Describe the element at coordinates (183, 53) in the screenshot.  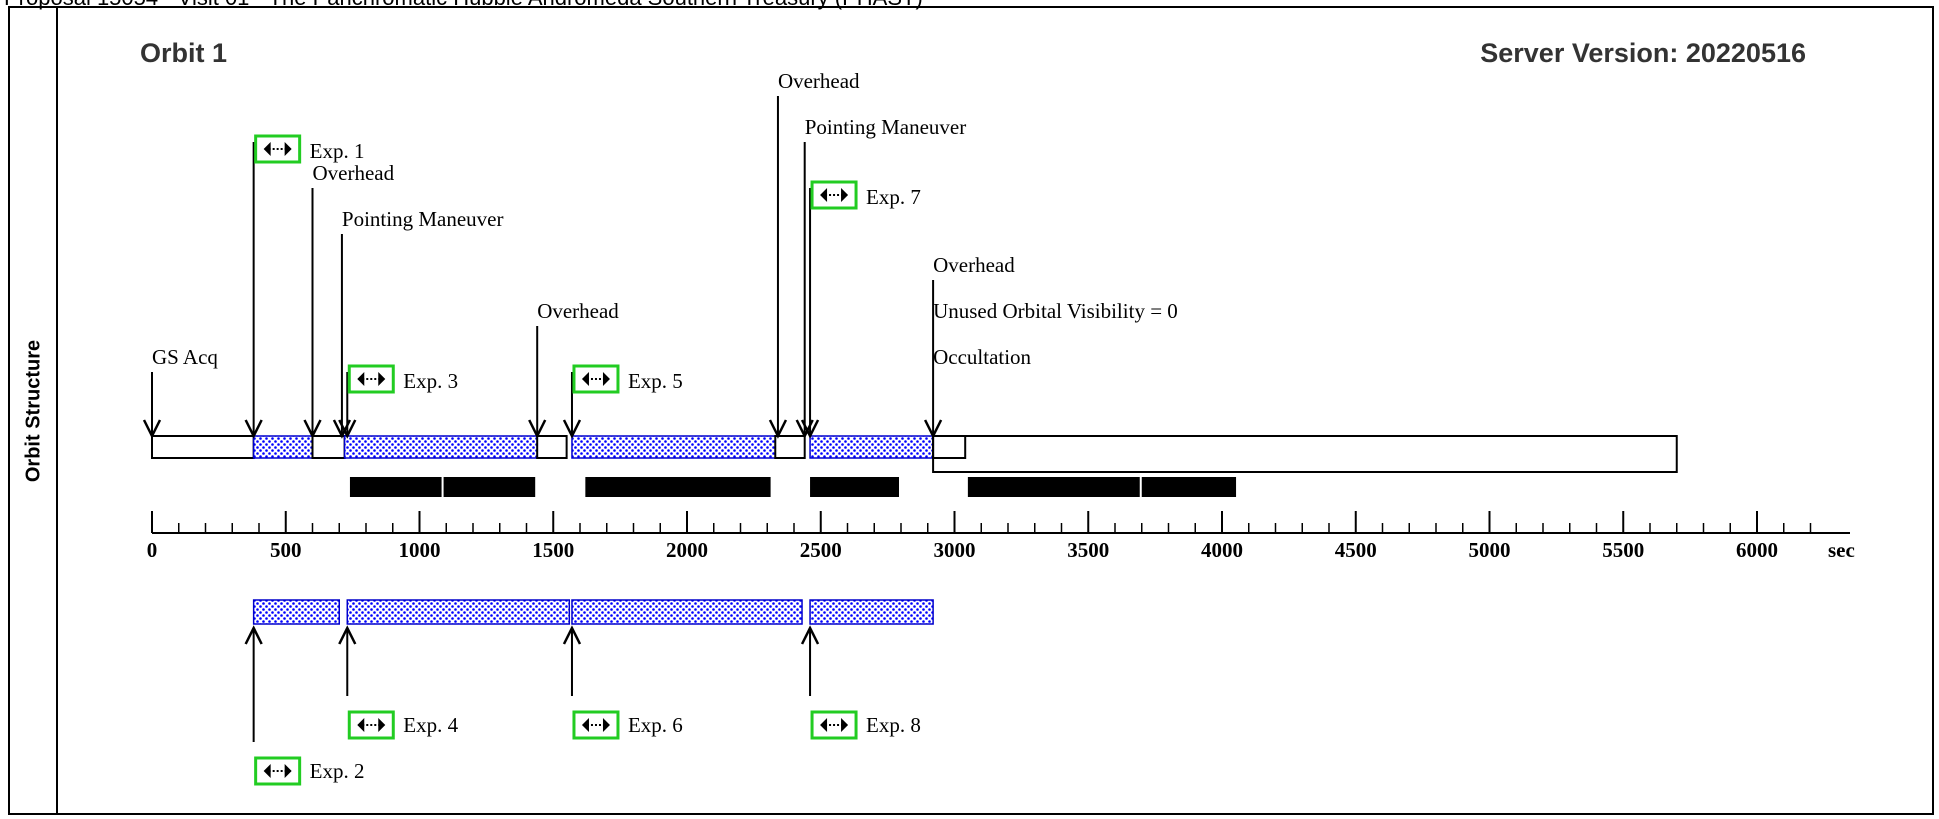
I see `orbit-title: Orbit 1` at that location.